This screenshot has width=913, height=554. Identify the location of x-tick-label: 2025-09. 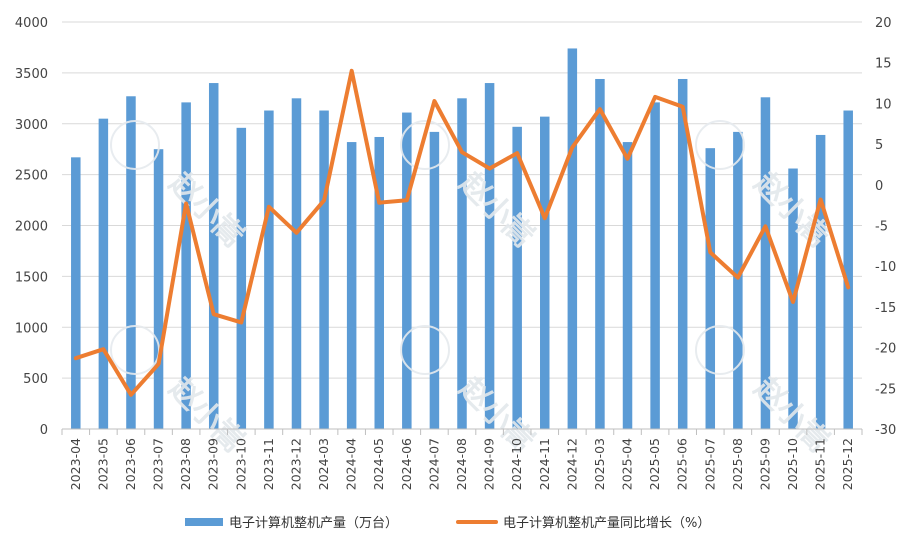
(764, 464).